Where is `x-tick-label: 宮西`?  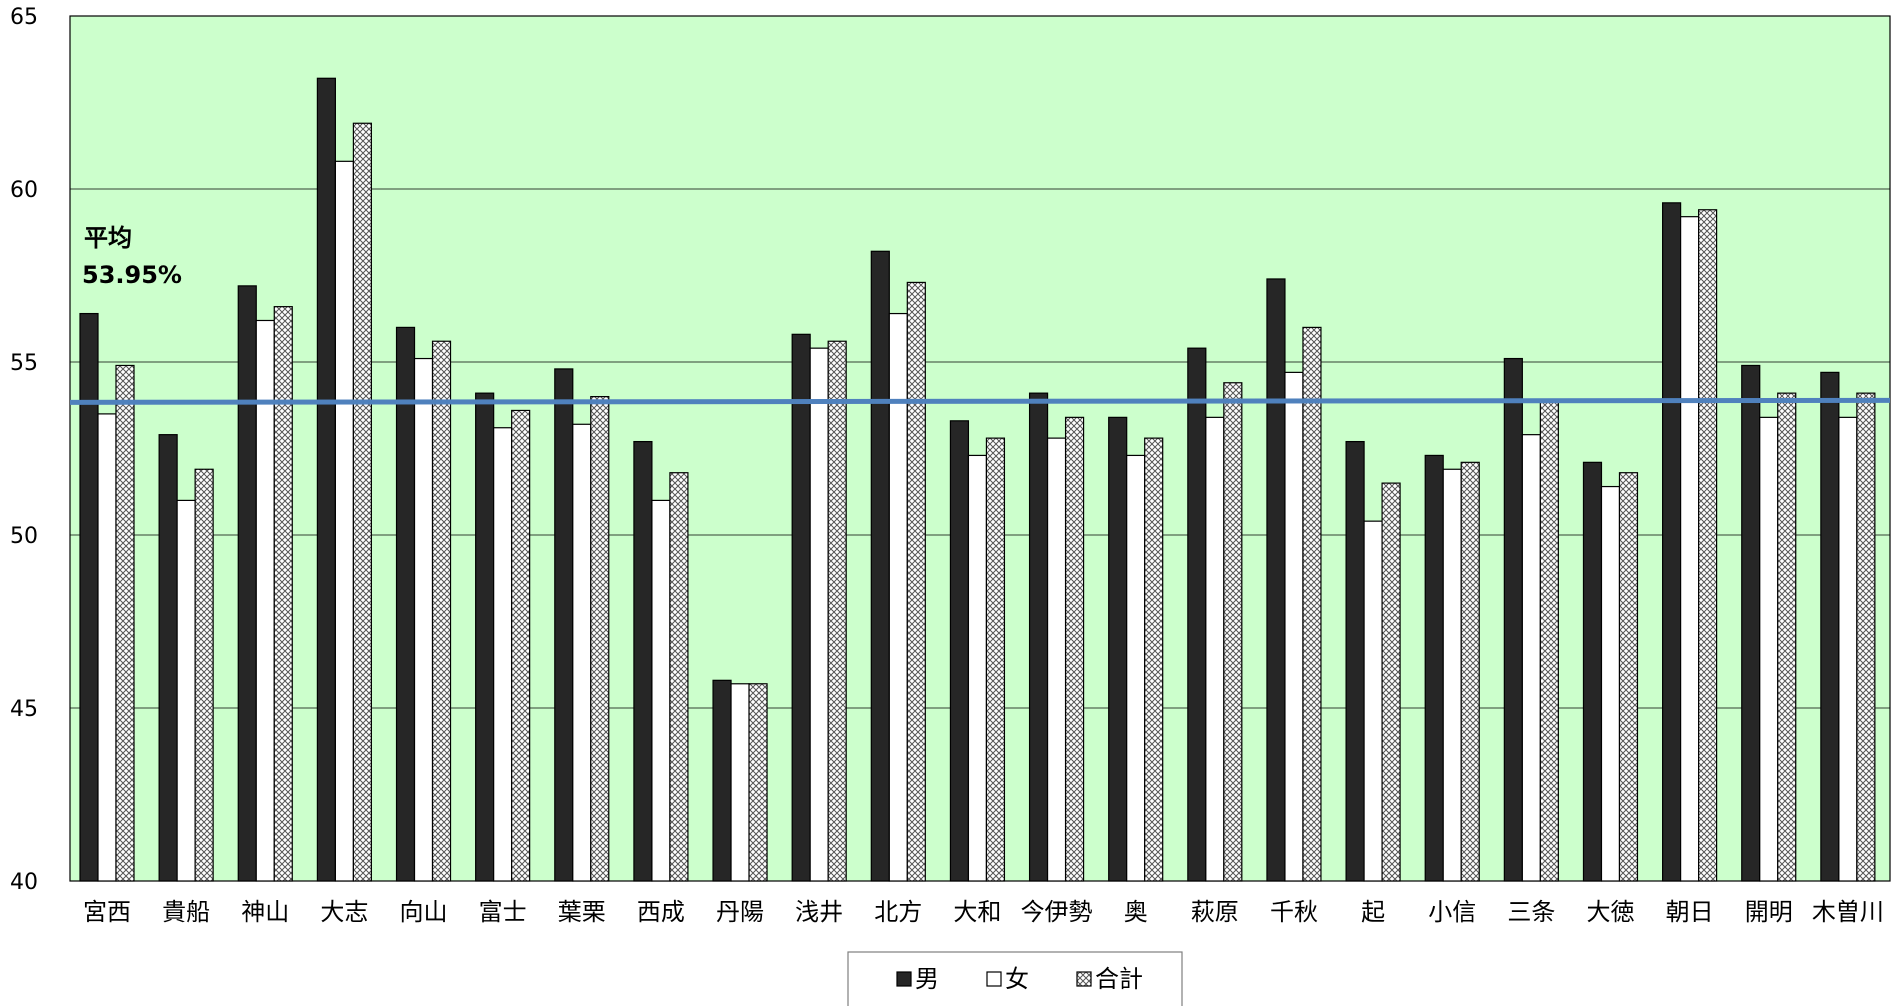
x-tick-label: 宮西 is located at coordinates (107, 912).